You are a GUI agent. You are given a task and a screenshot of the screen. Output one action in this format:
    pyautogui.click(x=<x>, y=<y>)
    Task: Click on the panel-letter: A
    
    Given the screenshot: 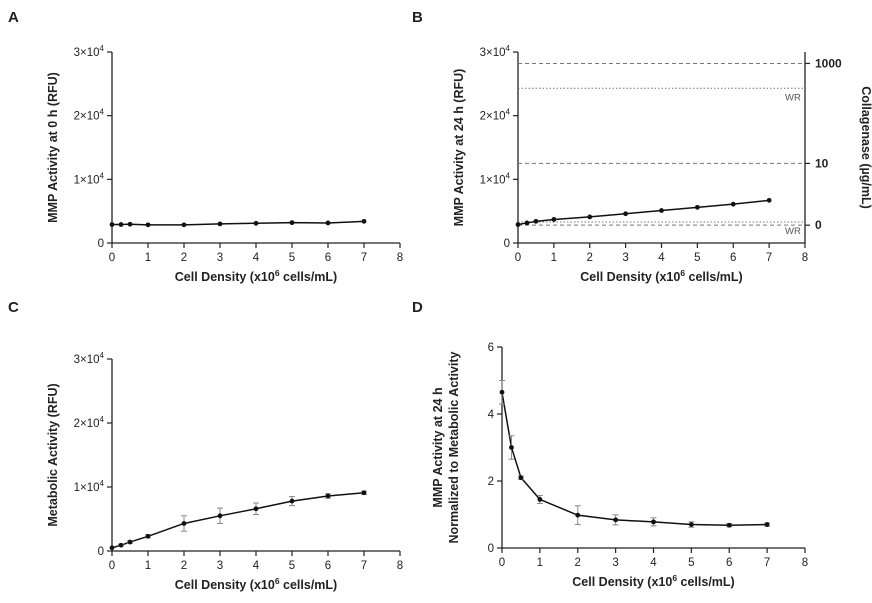 What is the action you would take?
    pyautogui.click(x=13, y=17)
    